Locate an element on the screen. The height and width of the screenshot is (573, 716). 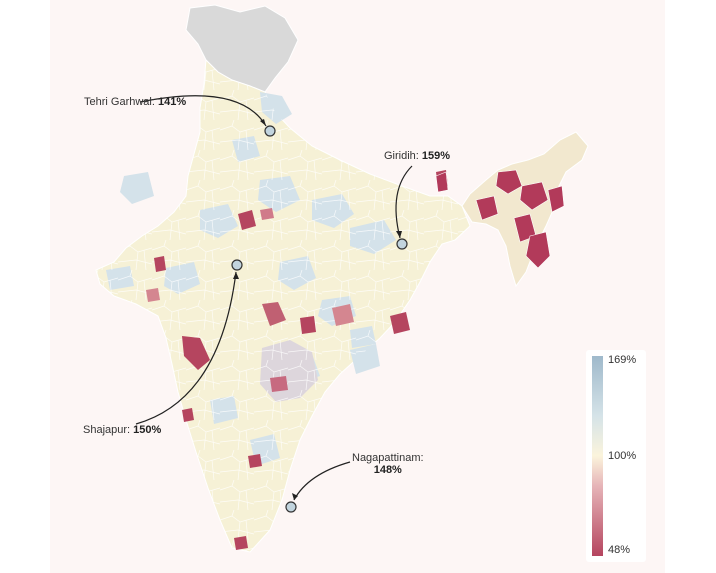
arrow-nagapattinam is located at coordinates (322, 481).